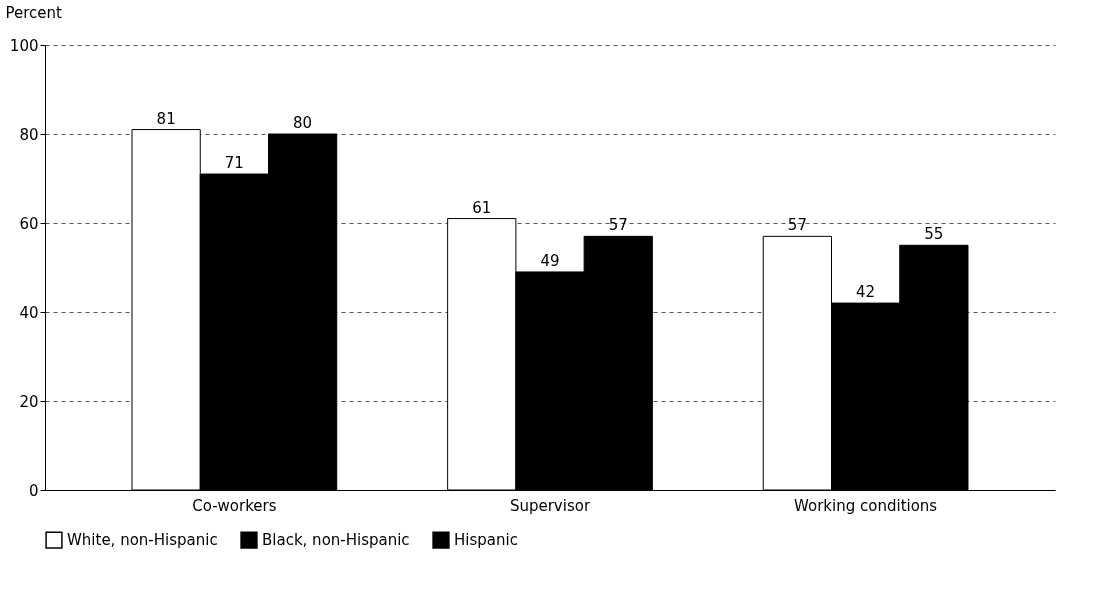  What do you see at coordinates (33, 490) in the screenshot?
I see `y-tick-label: 0` at bounding box center [33, 490].